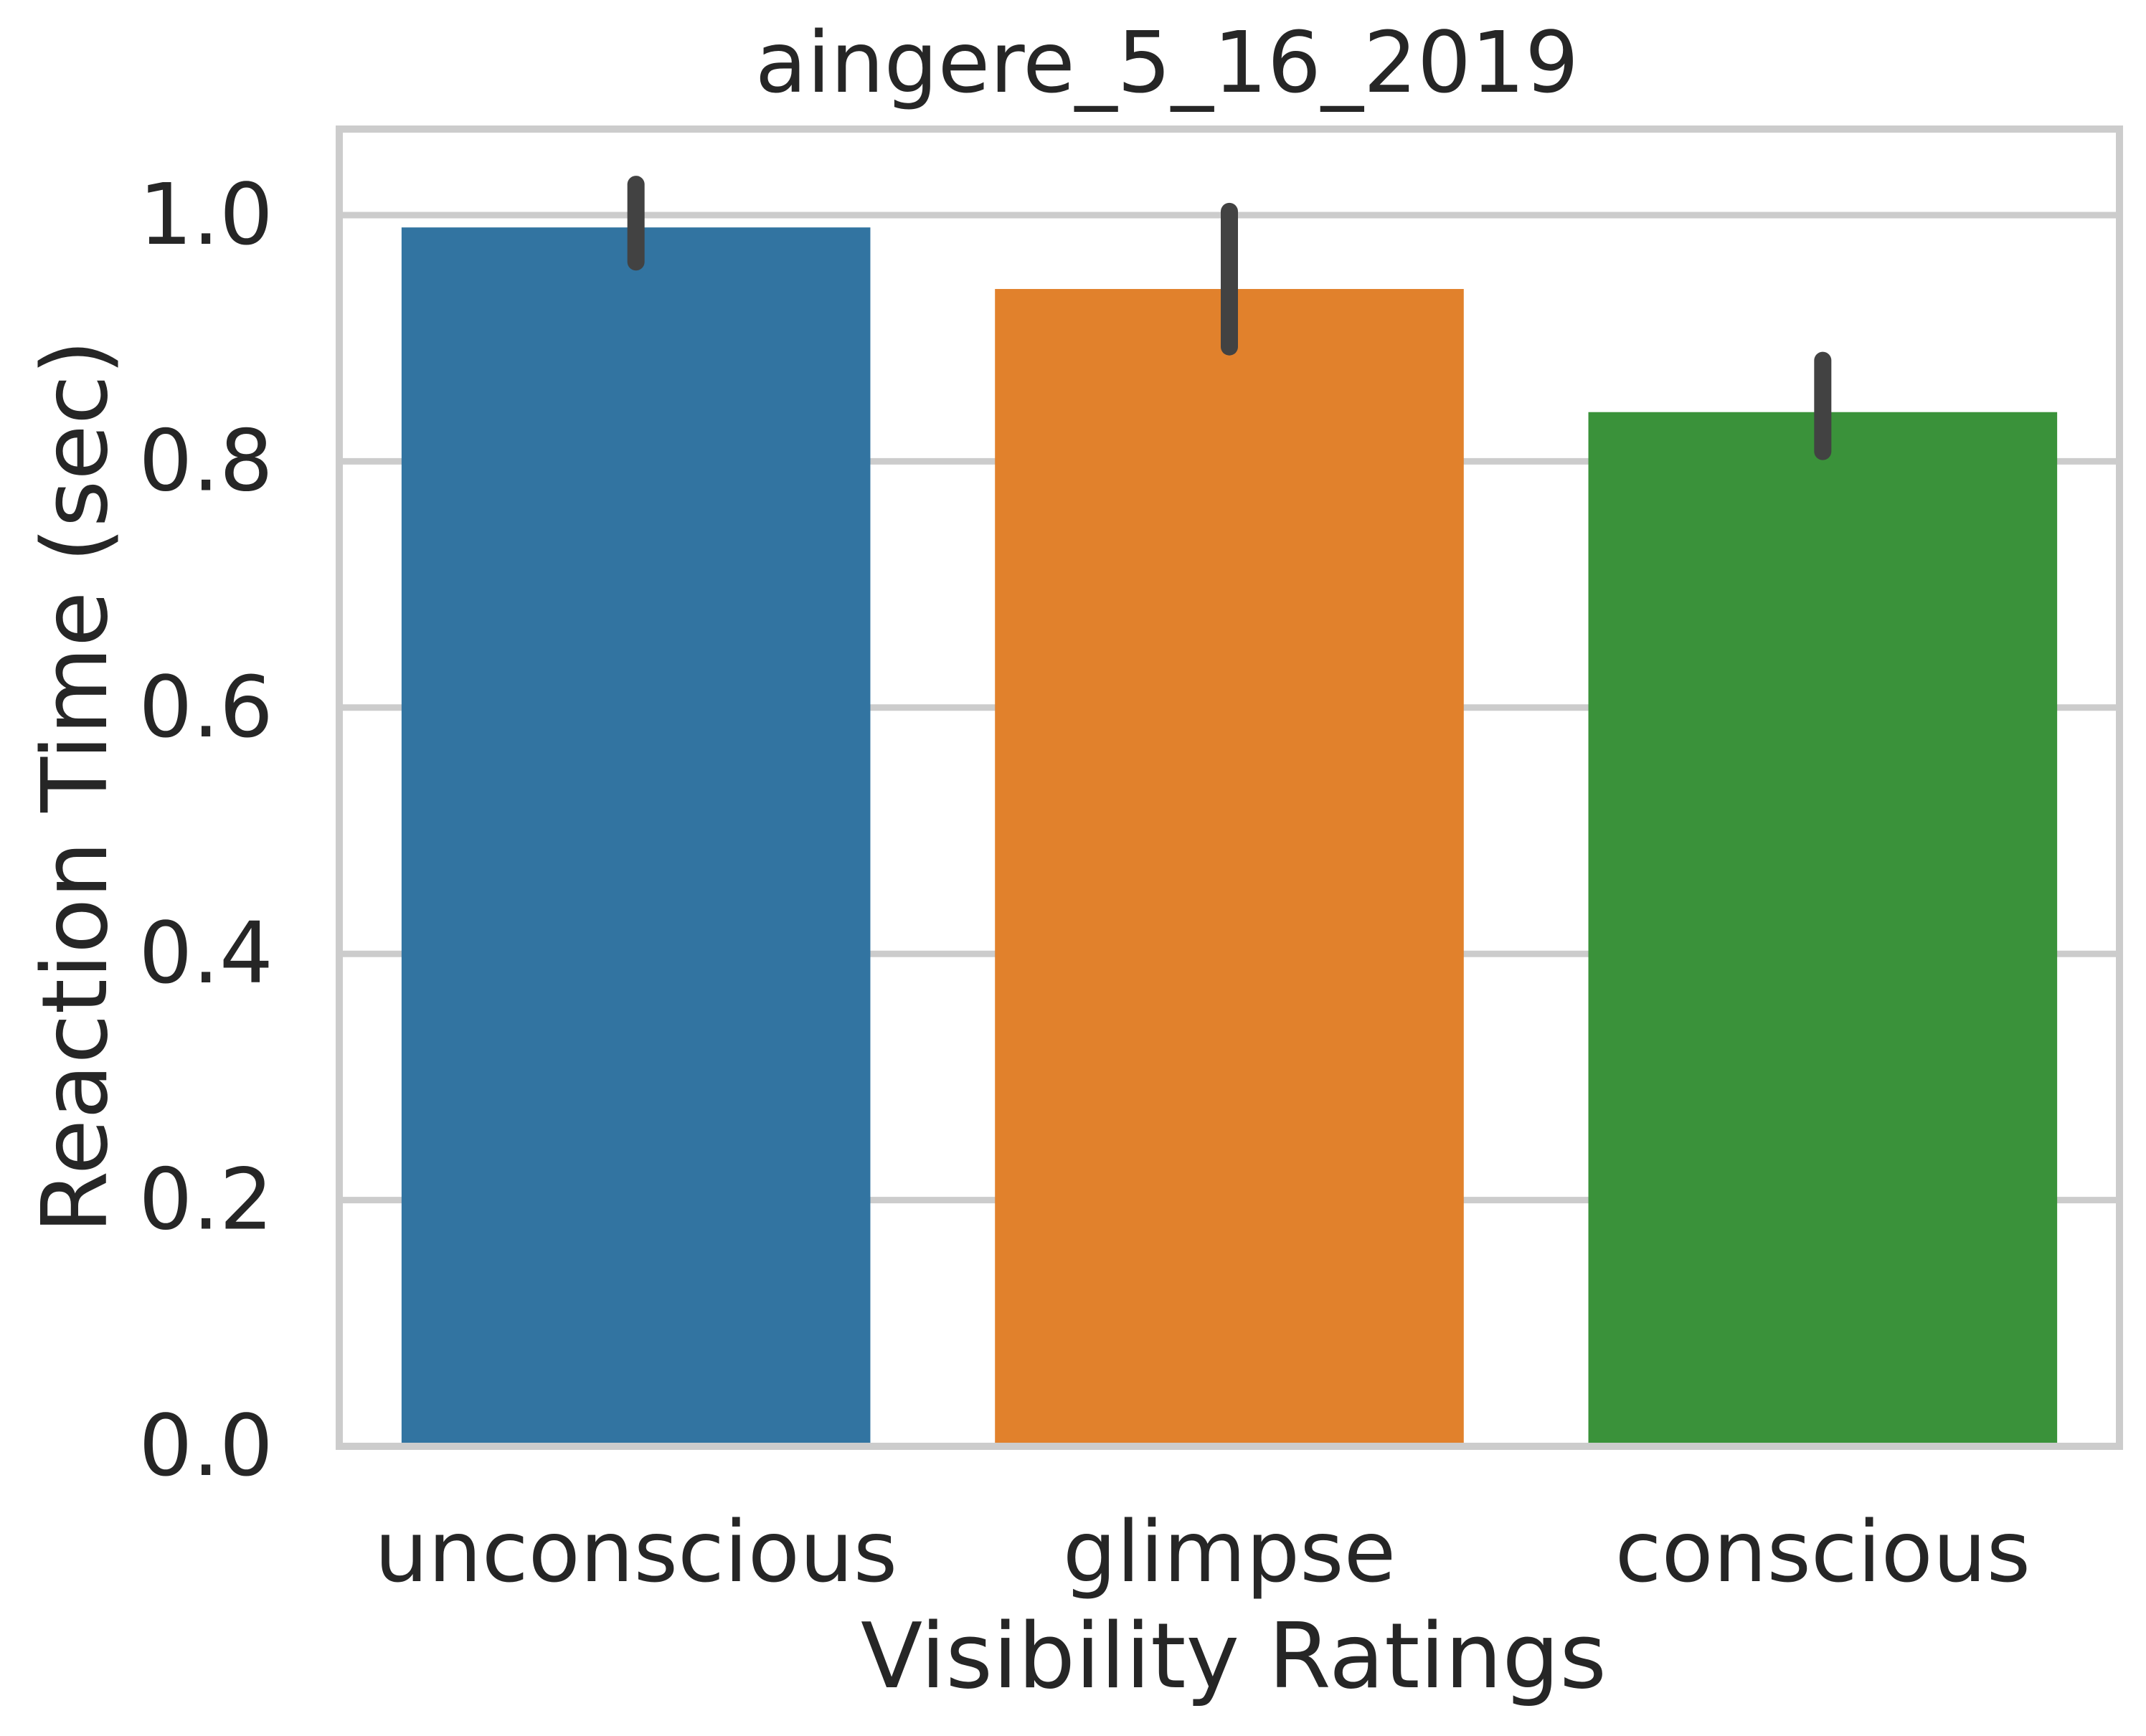 This screenshot has height=1736, width=2146. Describe the element at coordinates (205, 830) in the screenshot. I see `y-tick-labels: 0.0 0.2 0.4 0.6 0.8 1.0` at that location.